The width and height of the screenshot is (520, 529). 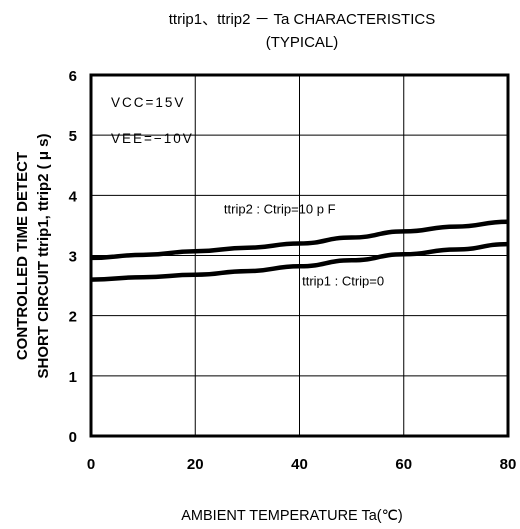 I want to click on x-tick-label: 20, so click(x=195, y=464).